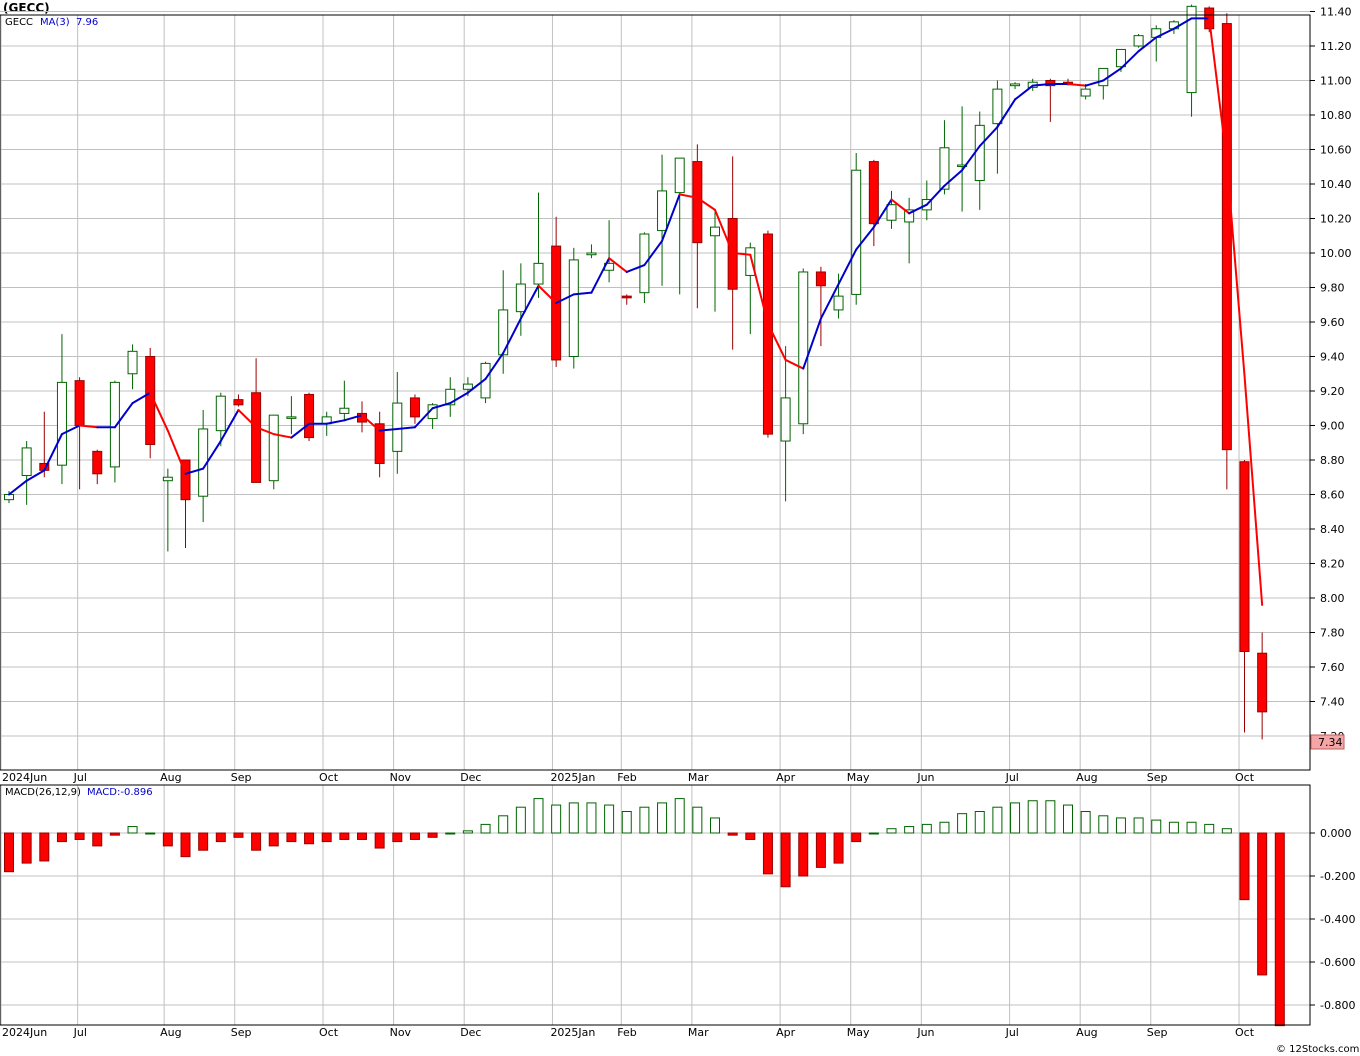 The height and width of the screenshot is (1056, 1360). What do you see at coordinates (170, 777) in the screenshot?
I see `x-tick-label-top: Aug` at bounding box center [170, 777].